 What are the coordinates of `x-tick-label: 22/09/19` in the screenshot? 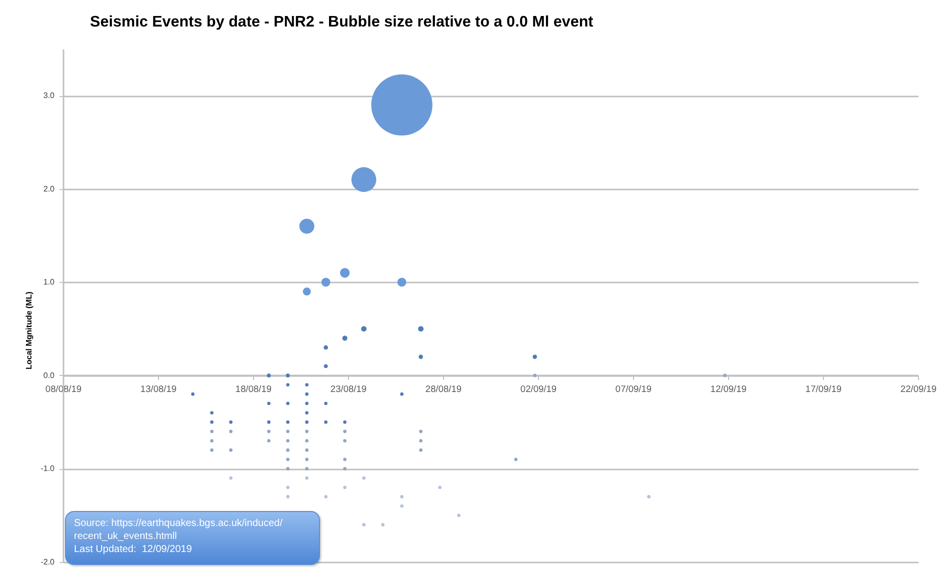 It's located at (918, 389).